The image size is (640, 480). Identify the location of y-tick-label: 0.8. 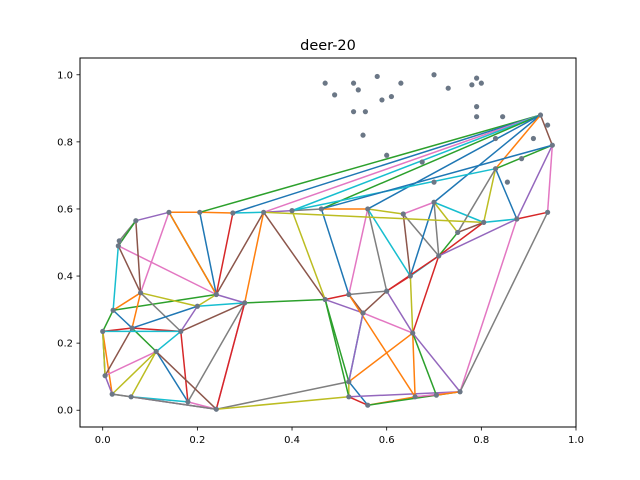
(65, 142).